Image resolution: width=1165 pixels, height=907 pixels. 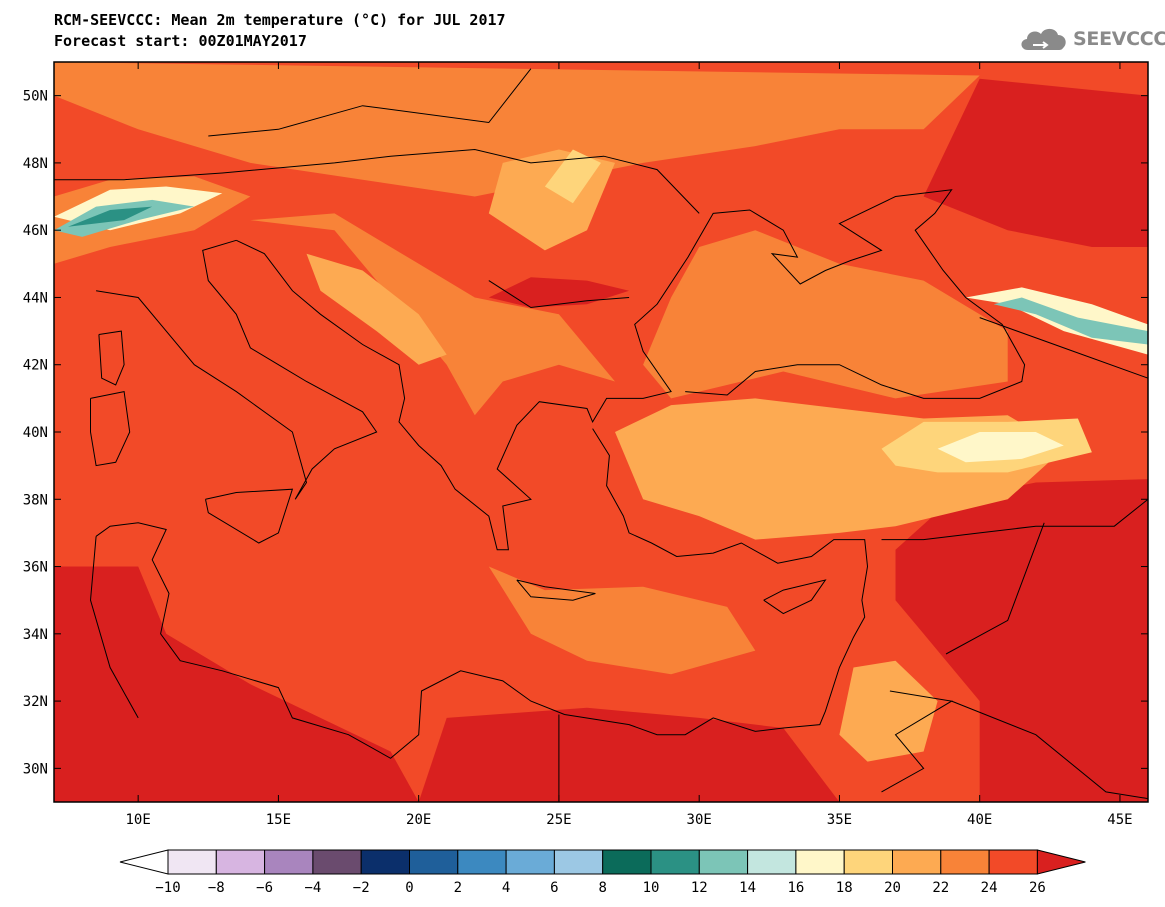 What do you see at coordinates (35, 164) in the screenshot?
I see `lat-tick-label: 48N` at bounding box center [35, 164].